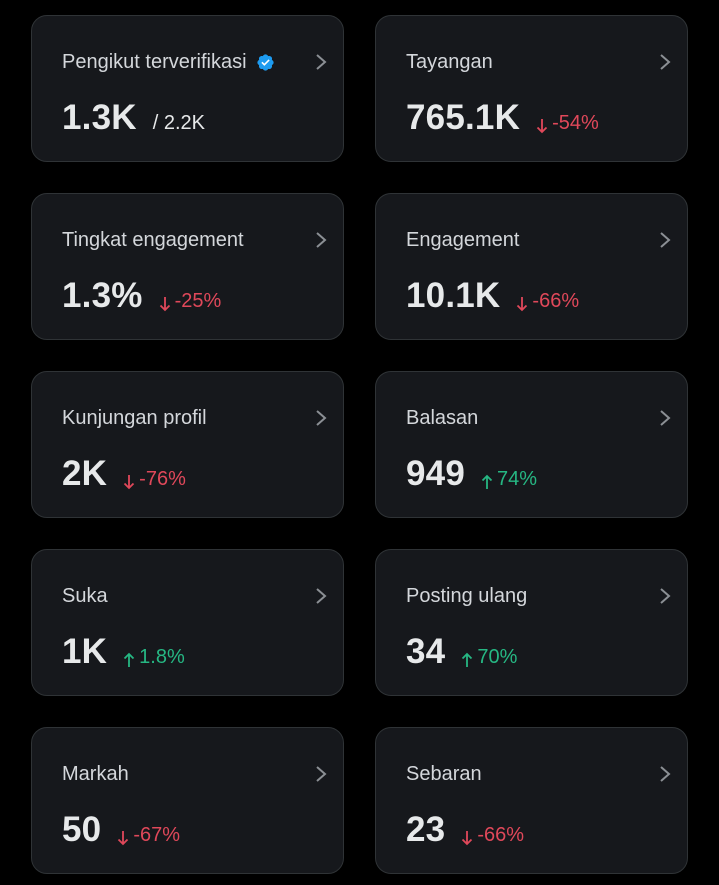  What do you see at coordinates (85, 473) in the screenshot?
I see `metric-value: 2K` at bounding box center [85, 473].